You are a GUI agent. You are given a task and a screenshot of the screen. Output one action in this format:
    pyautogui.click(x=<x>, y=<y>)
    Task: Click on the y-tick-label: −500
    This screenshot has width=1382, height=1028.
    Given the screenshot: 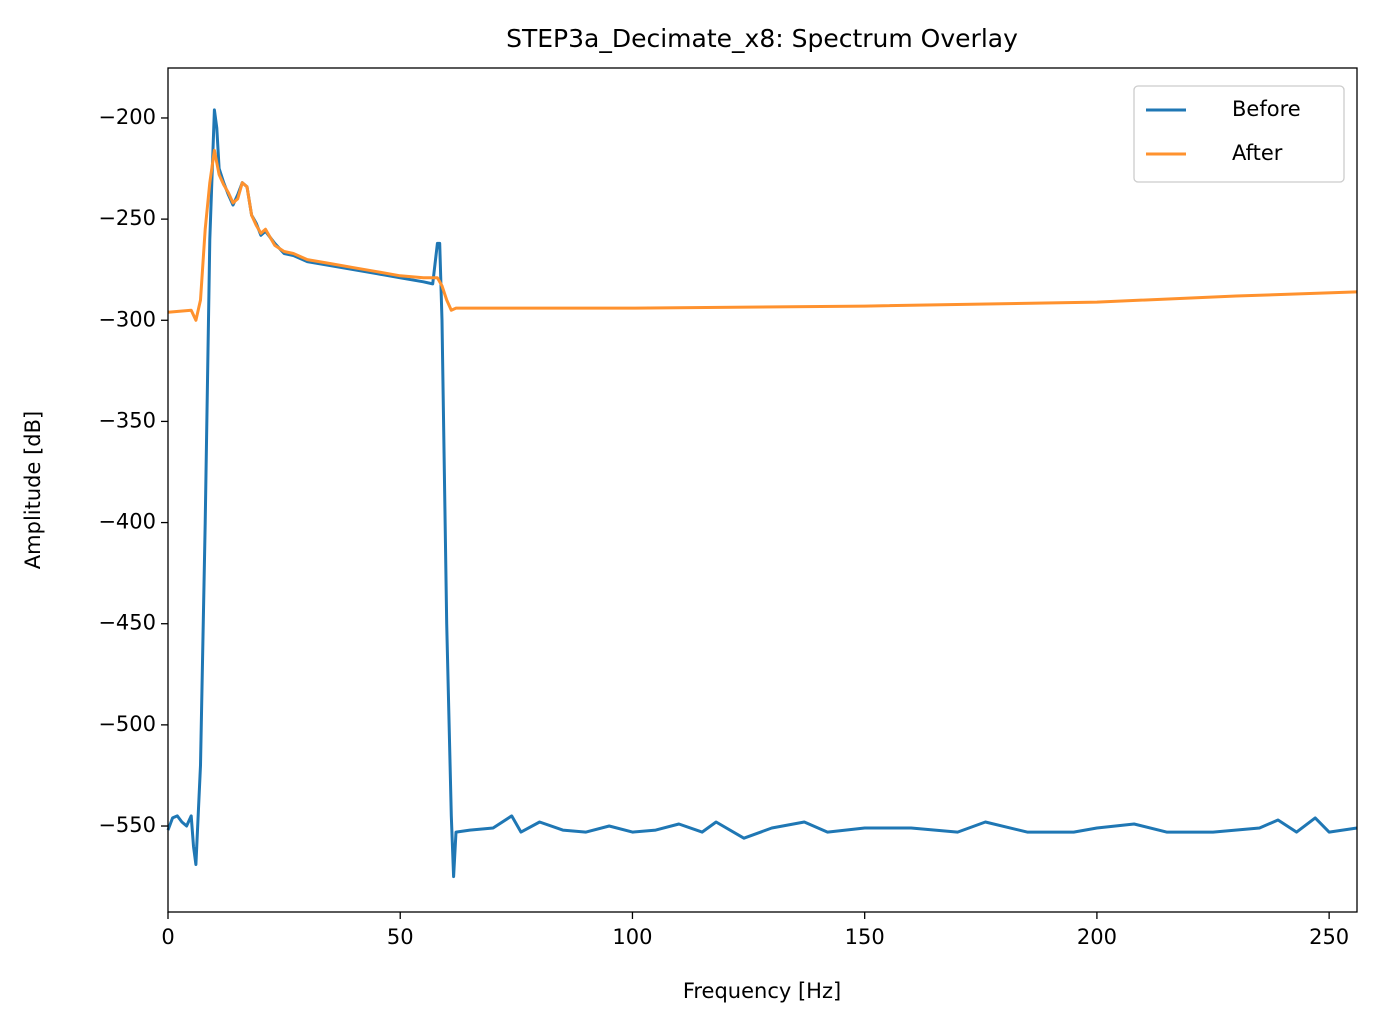 What is the action you would take?
    pyautogui.click(x=127, y=724)
    